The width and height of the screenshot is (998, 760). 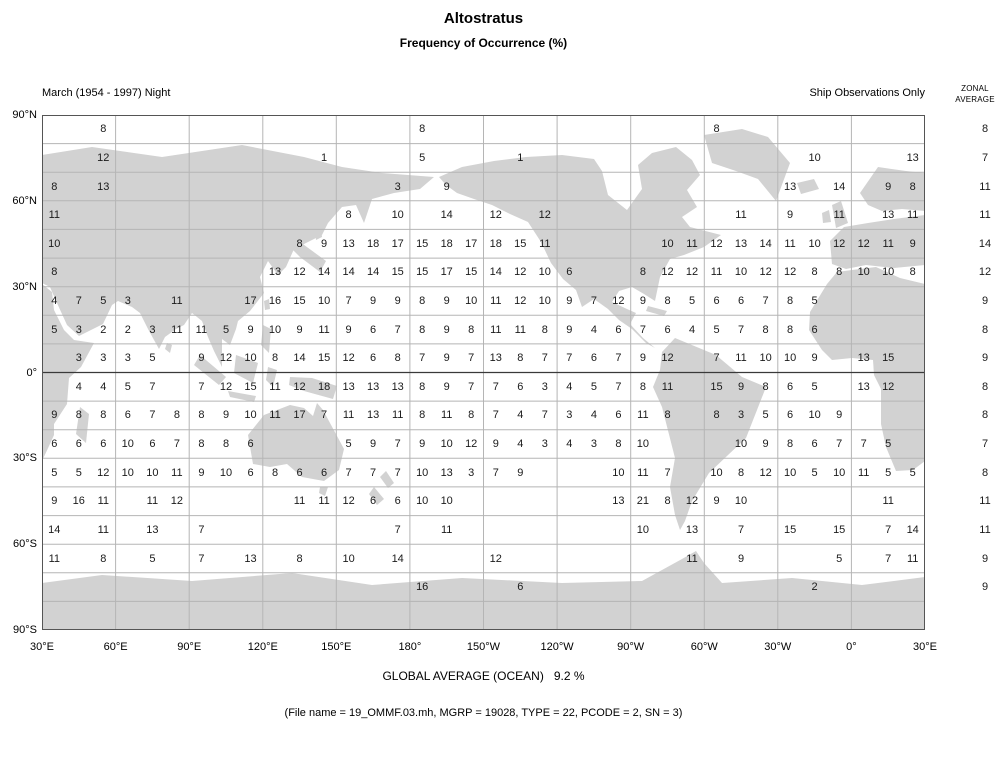 I want to click on landmass-south-america, so click(x=709, y=434).